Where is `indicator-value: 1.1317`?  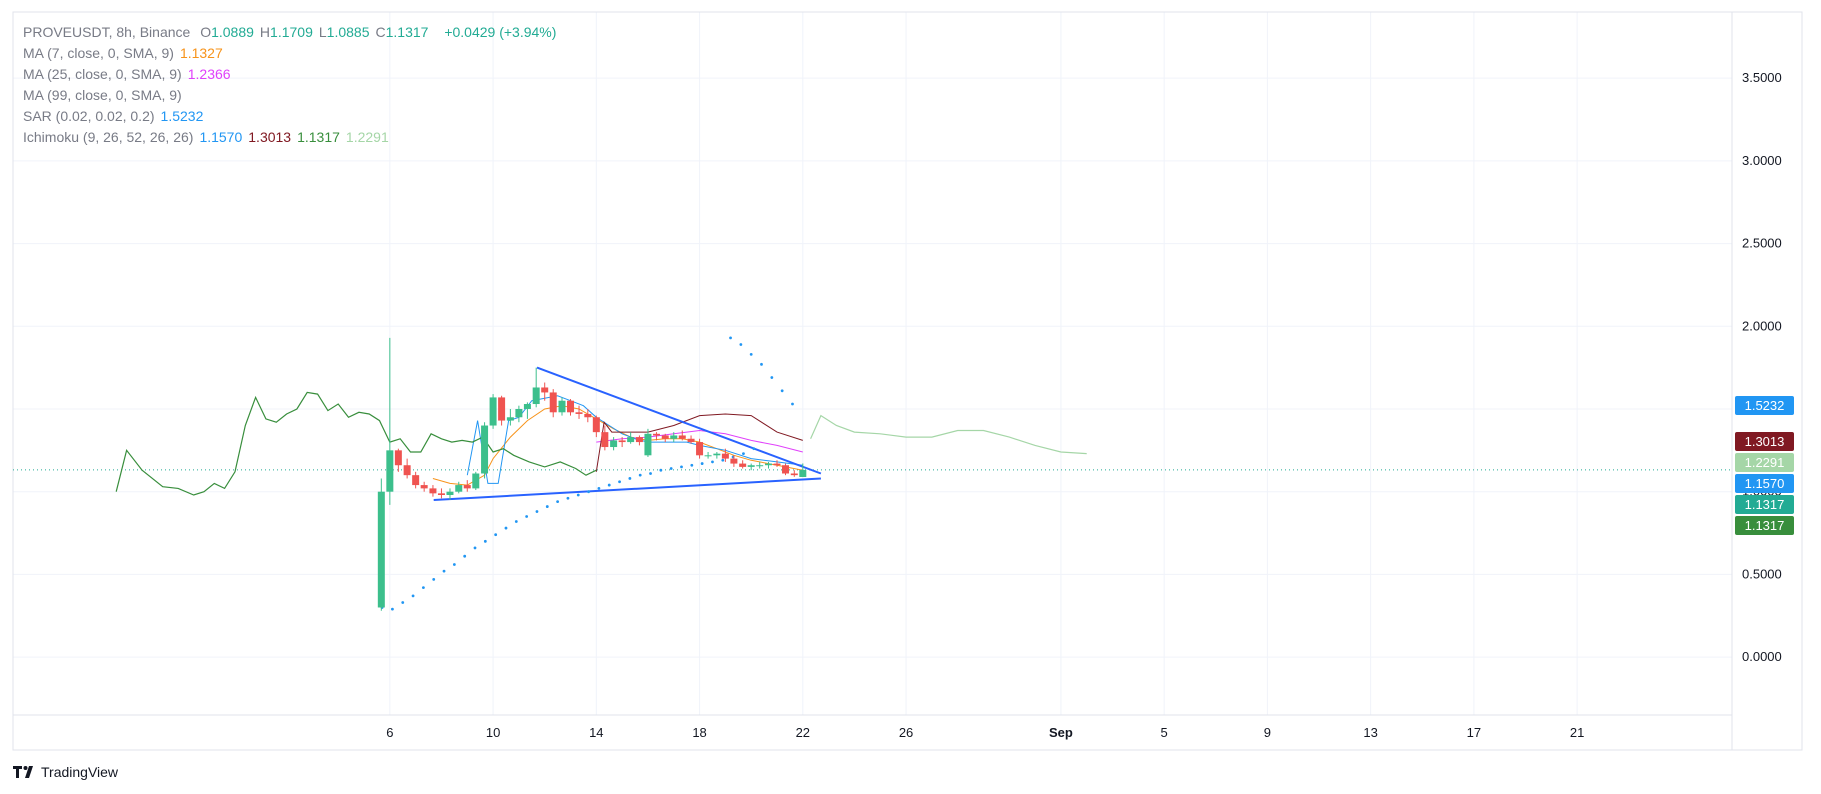
indicator-value: 1.1317 is located at coordinates (318, 137).